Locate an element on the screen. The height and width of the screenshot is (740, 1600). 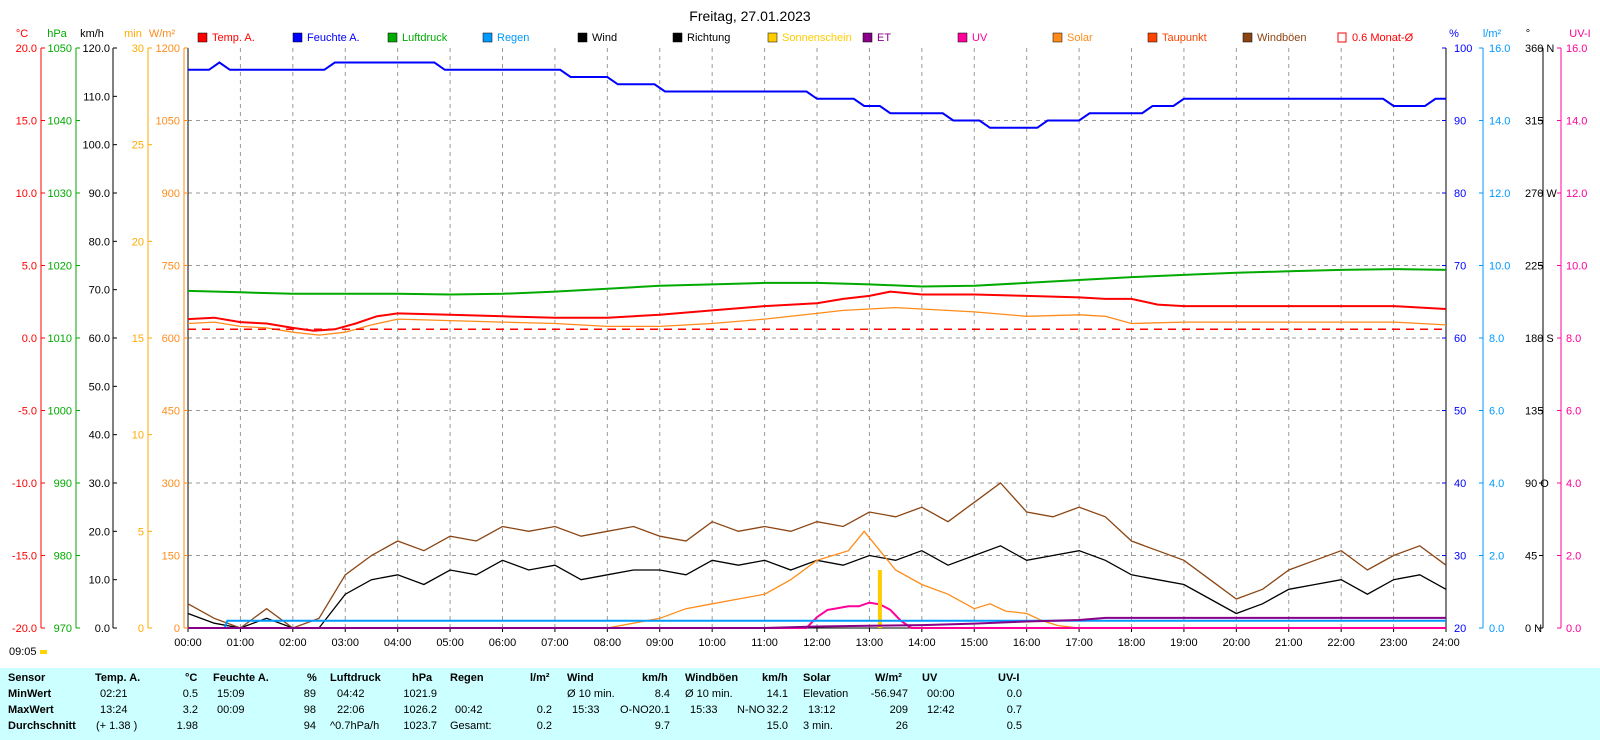
axis-tick-label-minutes: 15 is located at coordinates (138, 339).